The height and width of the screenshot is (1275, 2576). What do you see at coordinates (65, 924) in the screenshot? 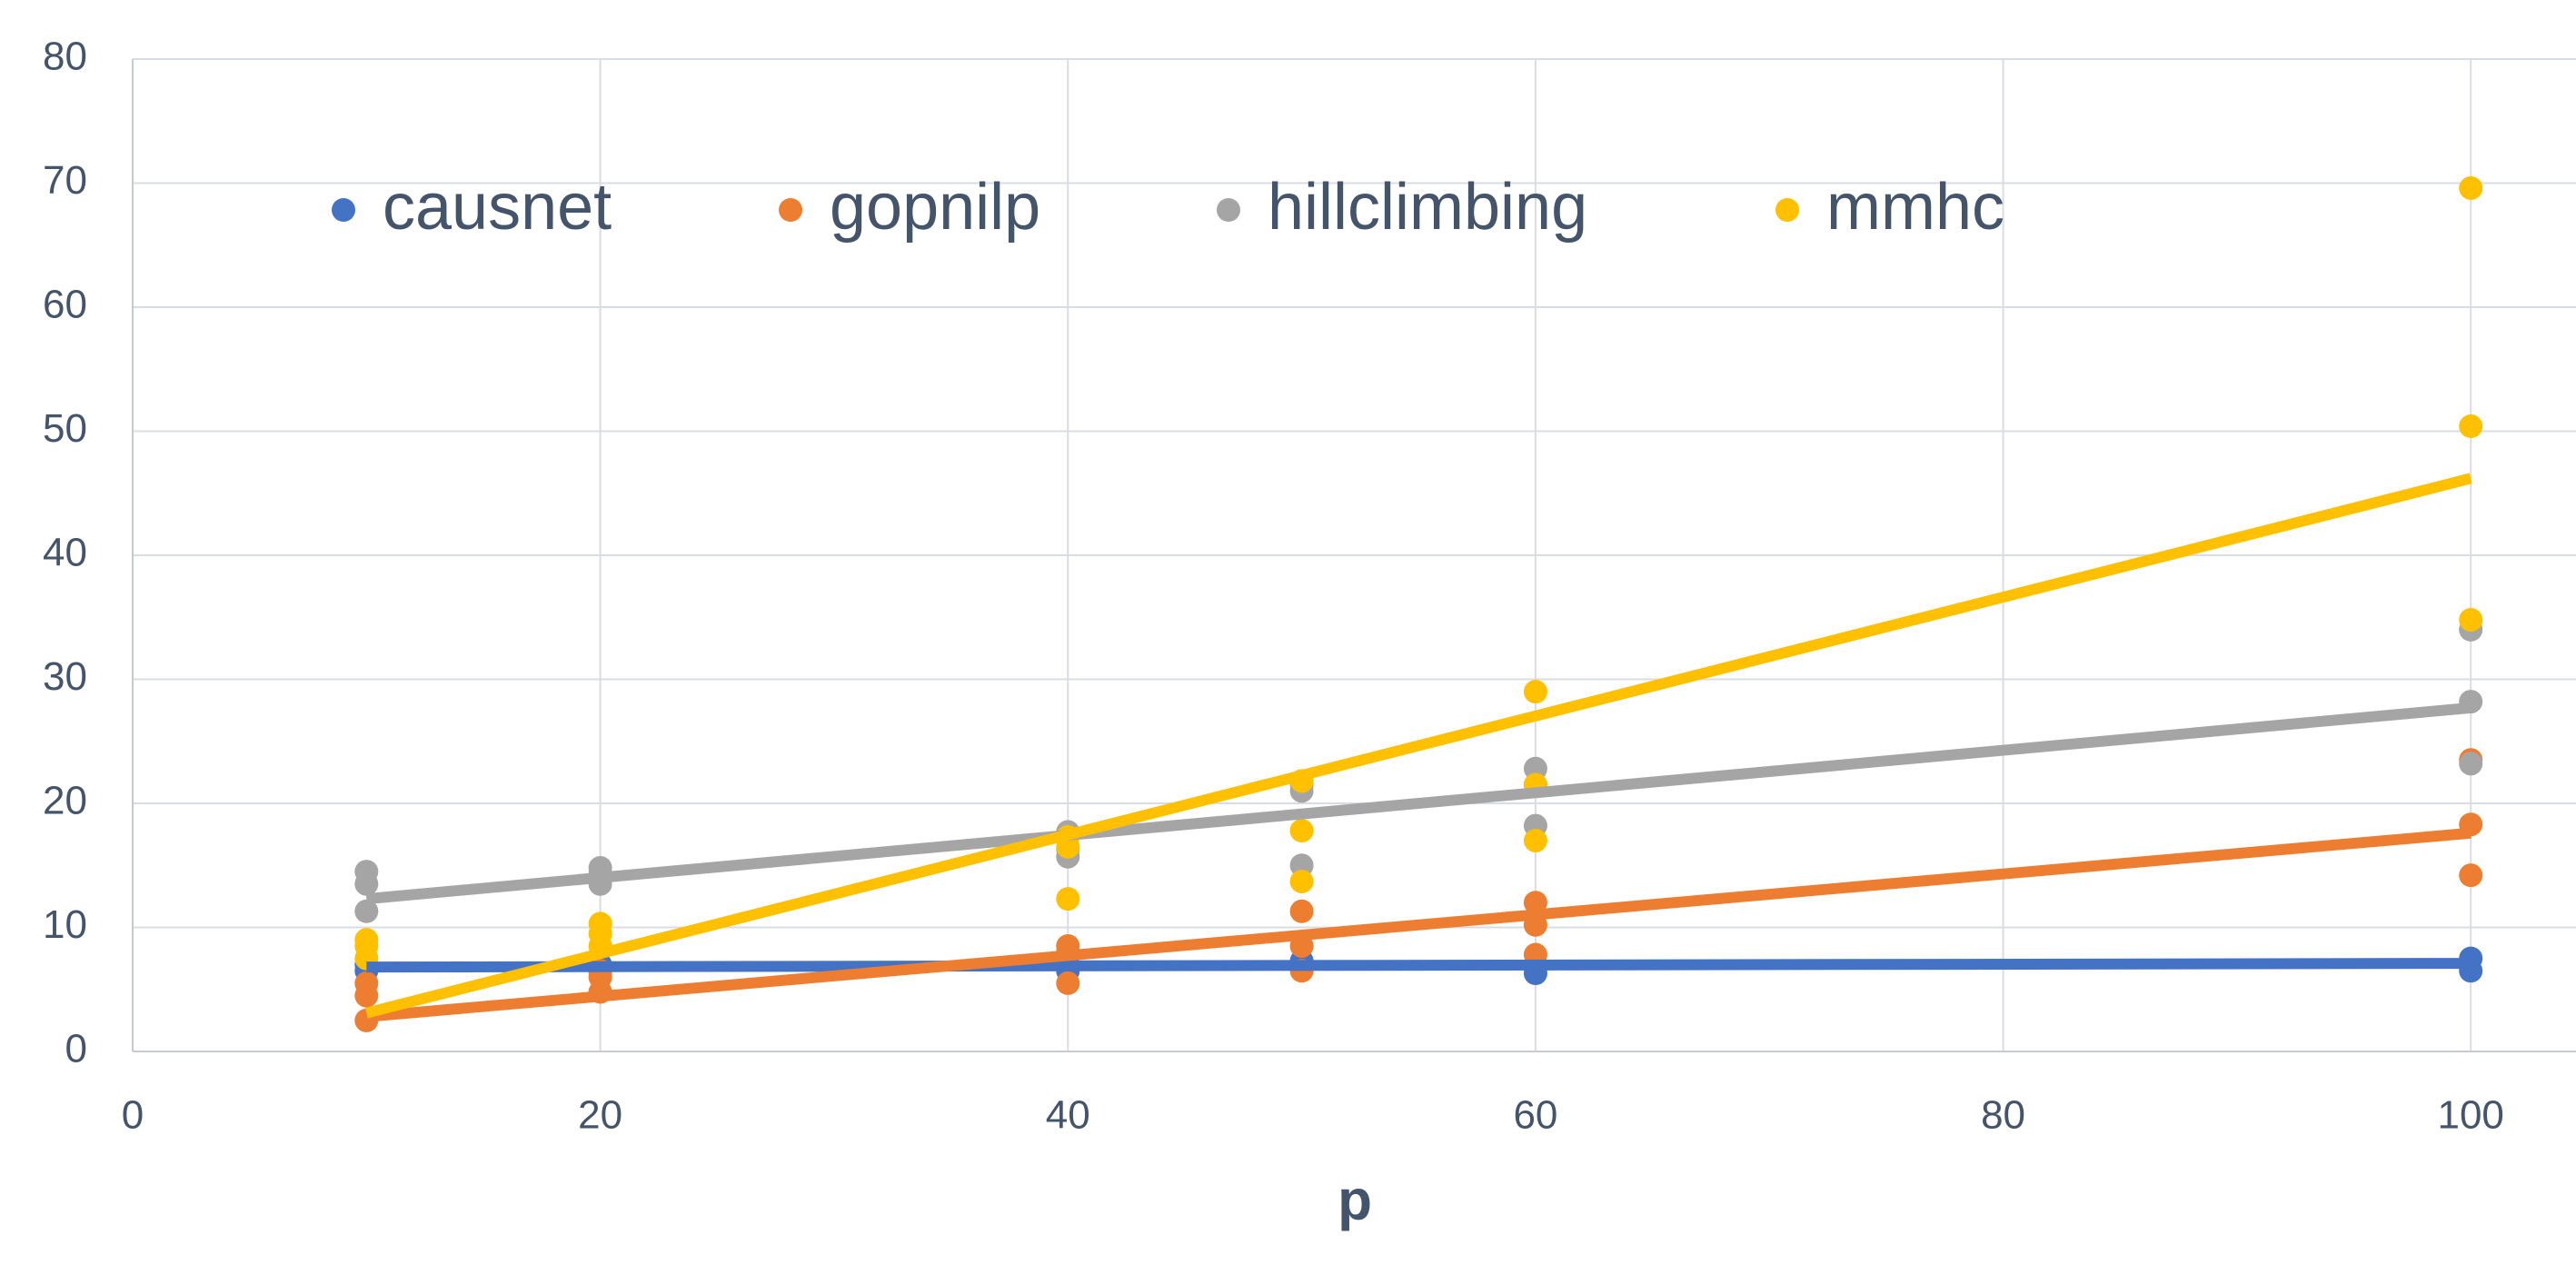
I see `y-tick-label: 10` at bounding box center [65, 924].